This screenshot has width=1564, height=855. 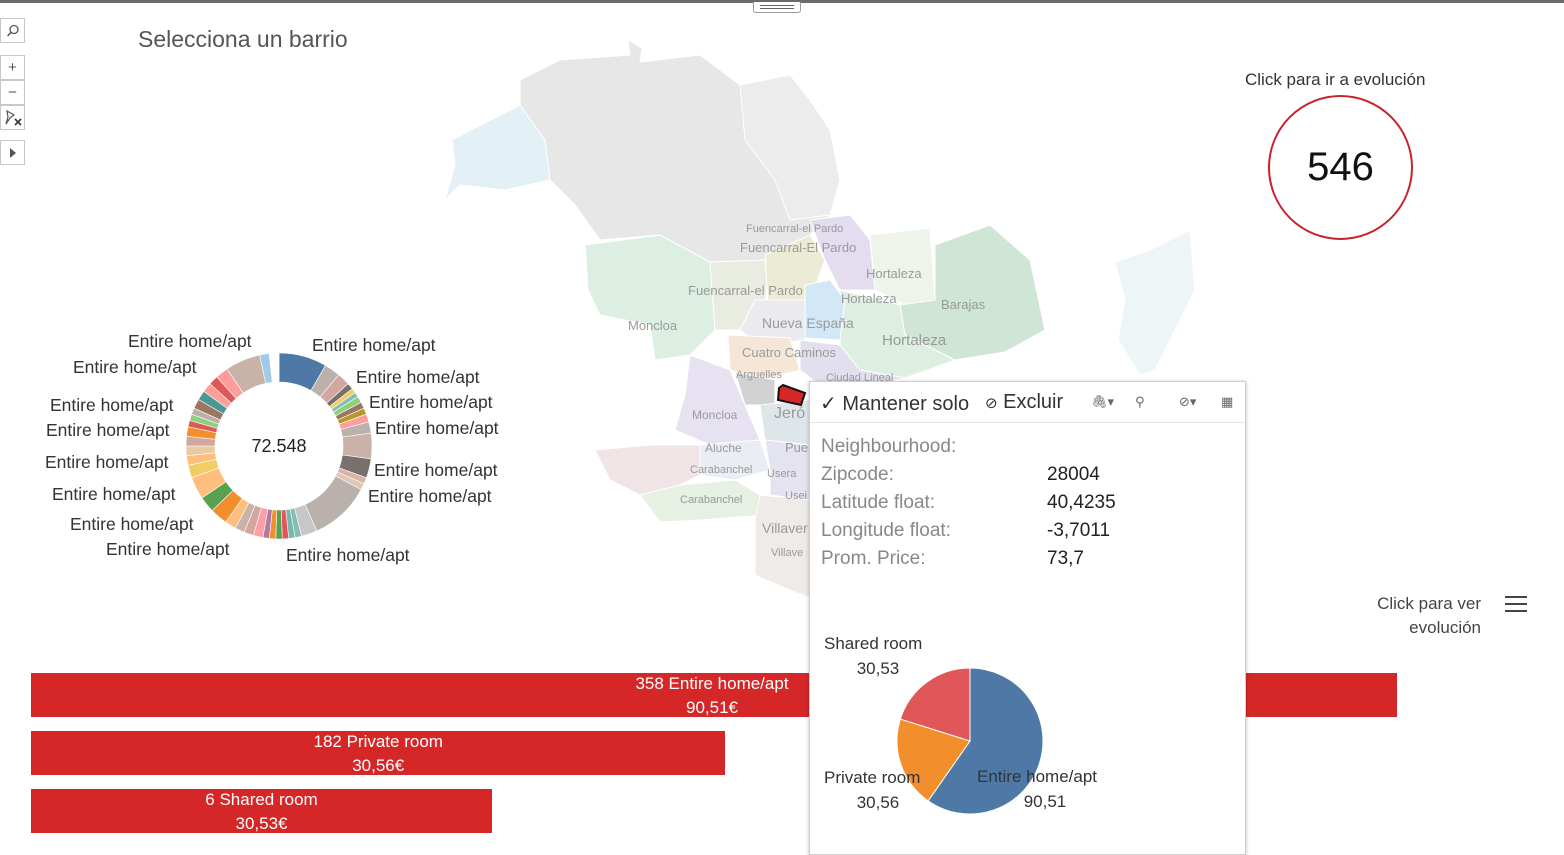 I want to click on pie-value-shared-room: 30,53, so click(x=878, y=668).